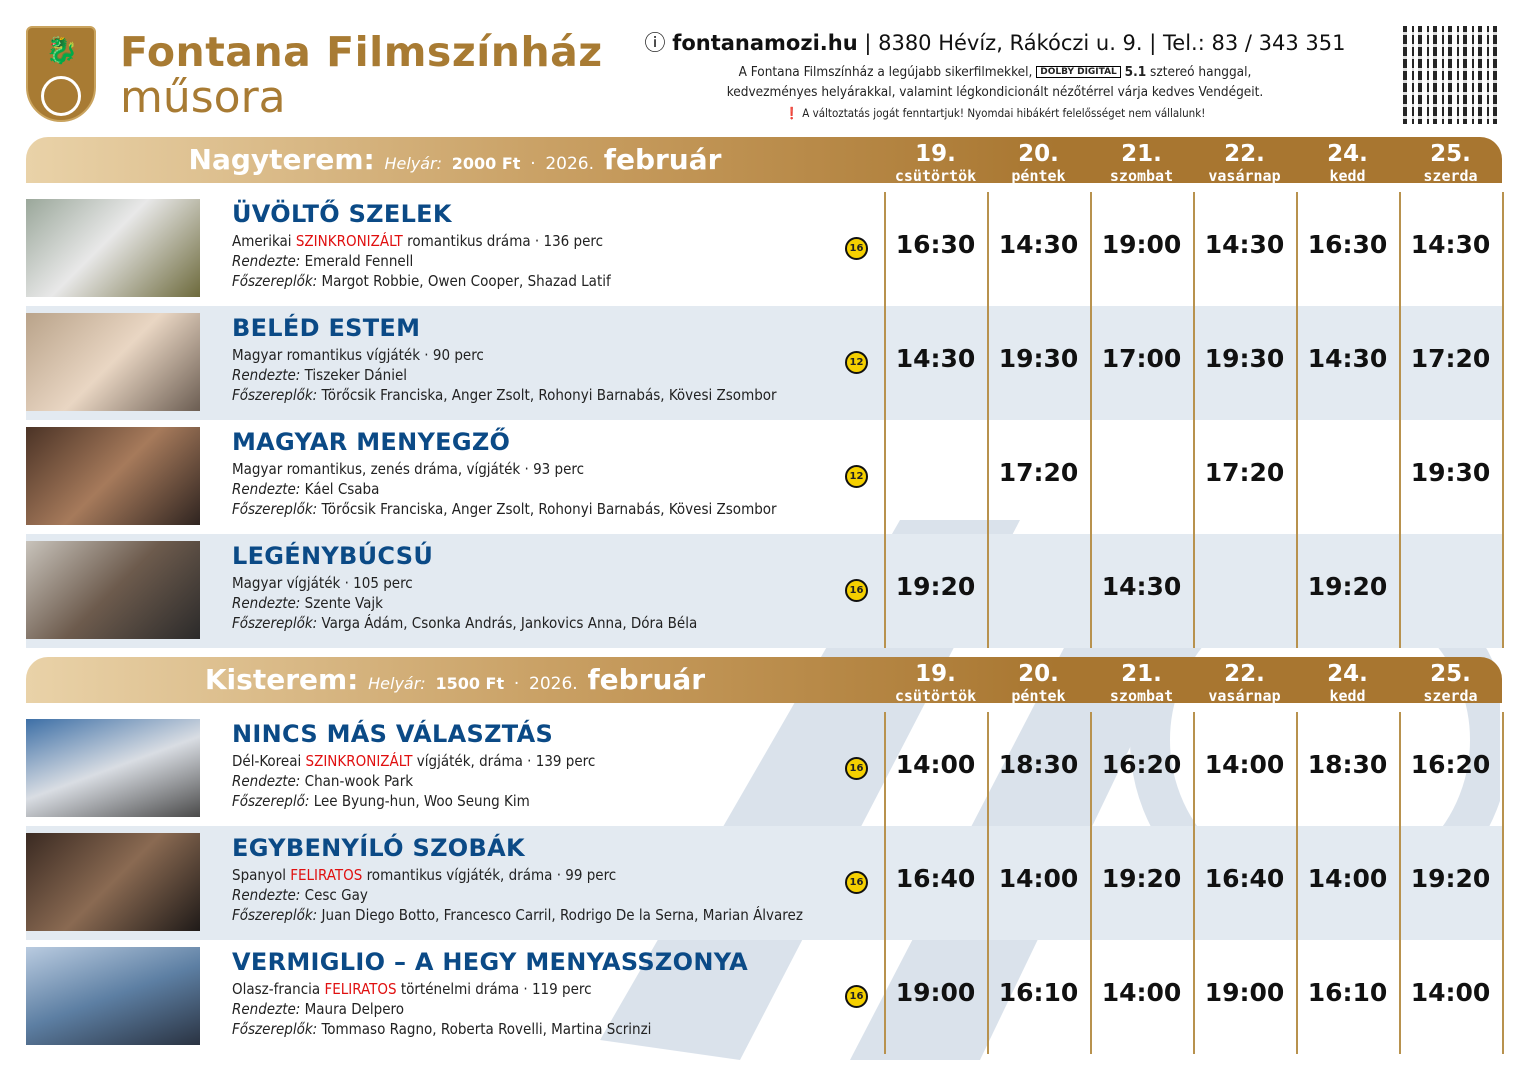  What do you see at coordinates (935, 992) in the screenshot?
I see `showtime: 19:00` at bounding box center [935, 992].